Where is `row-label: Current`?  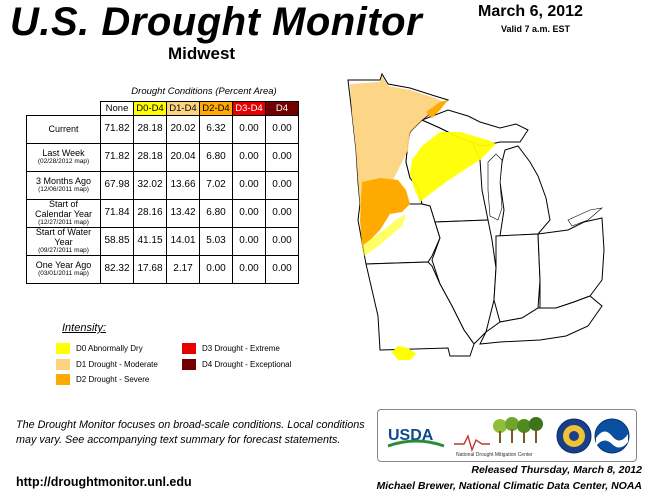 row-label: Current is located at coordinates (63, 129).